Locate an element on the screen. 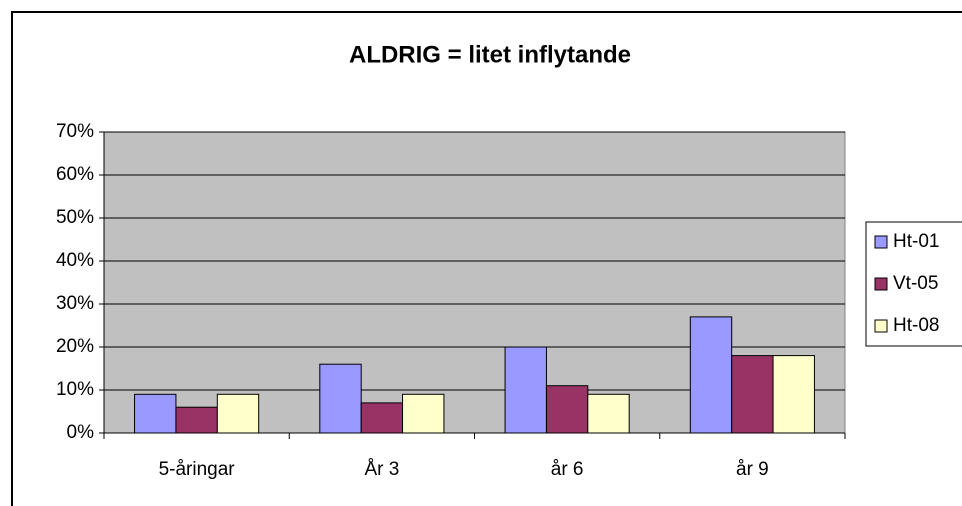 The height and width of the screenshot is (506, 962). y-tick-label: 20% is located at coordinates (75, 346).